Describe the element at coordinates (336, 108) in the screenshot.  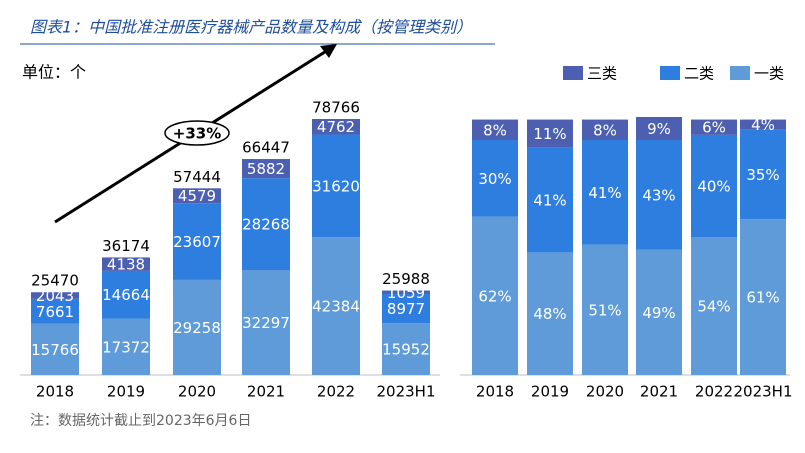
I see `total-label: 78766` at that location.